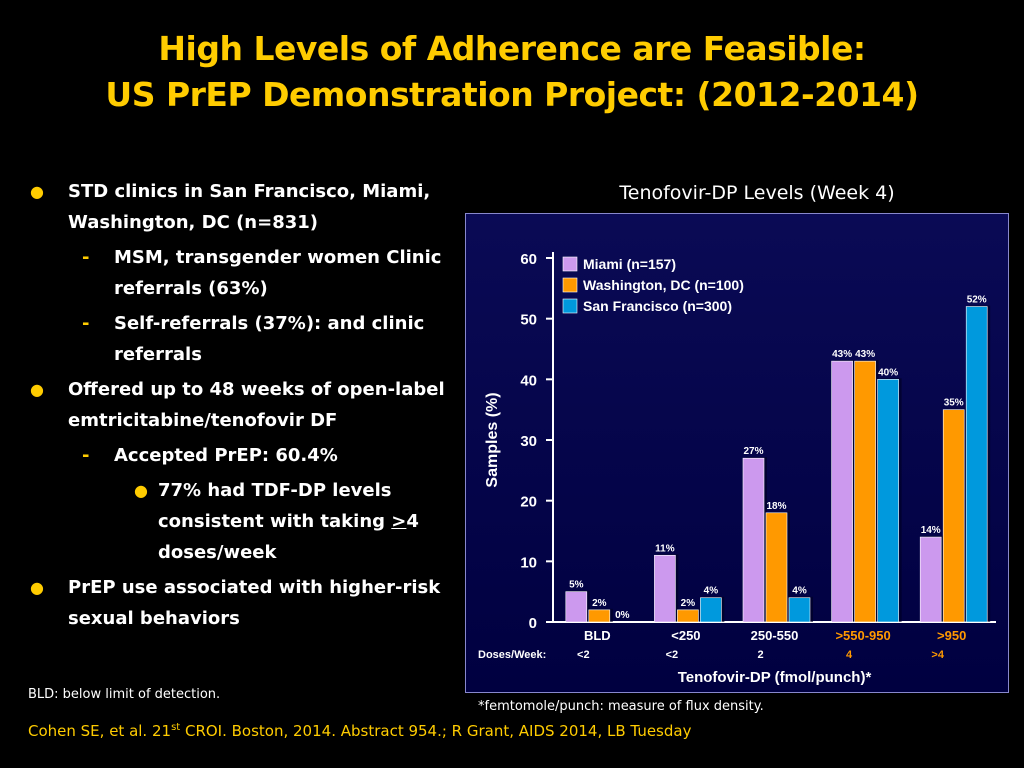 This screenshot has height=768, width=1024. Describe the element at coordinates (226, 455) in the screenshot. I see `bullet-text: Accepted PrEP: 60.4%` at that location.